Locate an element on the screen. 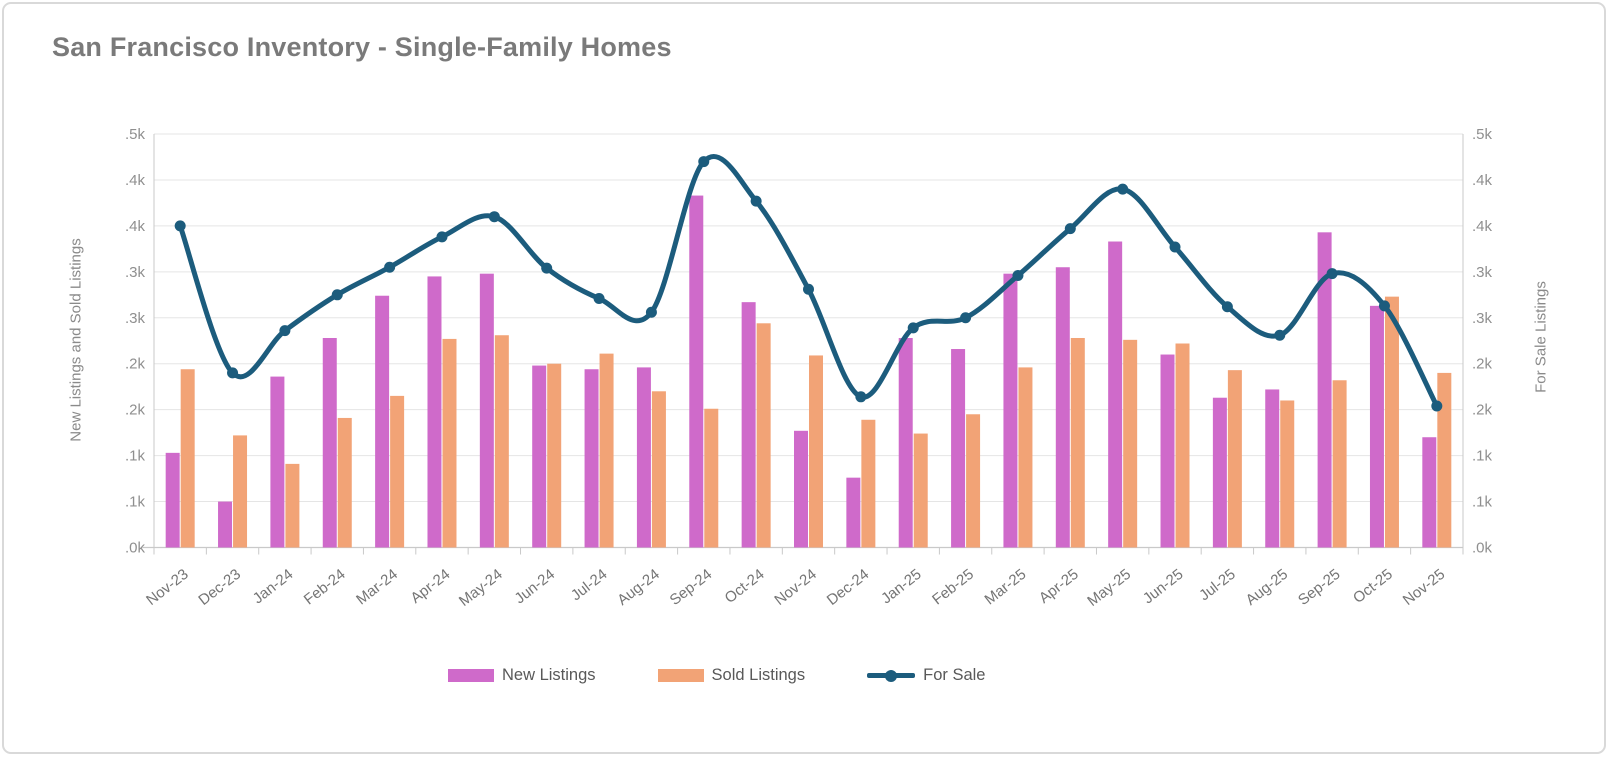 This screenshot has height=760, width=1608. left-axis-title: New Listings and Sold Listings is located at coordinates (76, 340).